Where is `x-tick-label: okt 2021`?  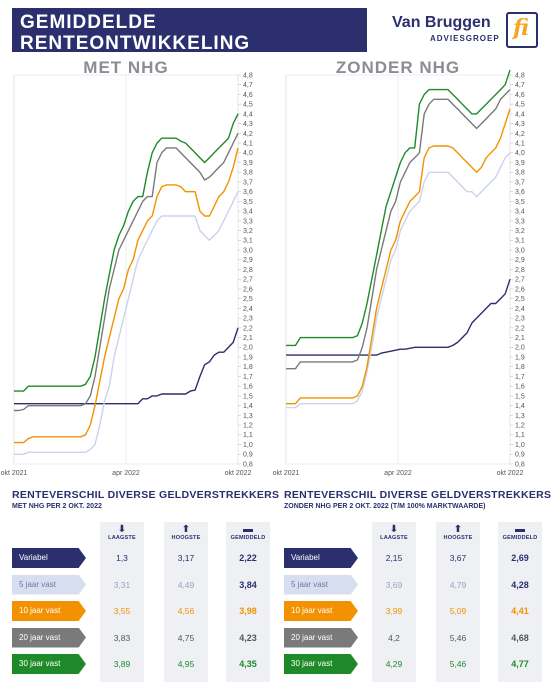 x-tick-label: okt 2021 is located at coordinates (286, 473).